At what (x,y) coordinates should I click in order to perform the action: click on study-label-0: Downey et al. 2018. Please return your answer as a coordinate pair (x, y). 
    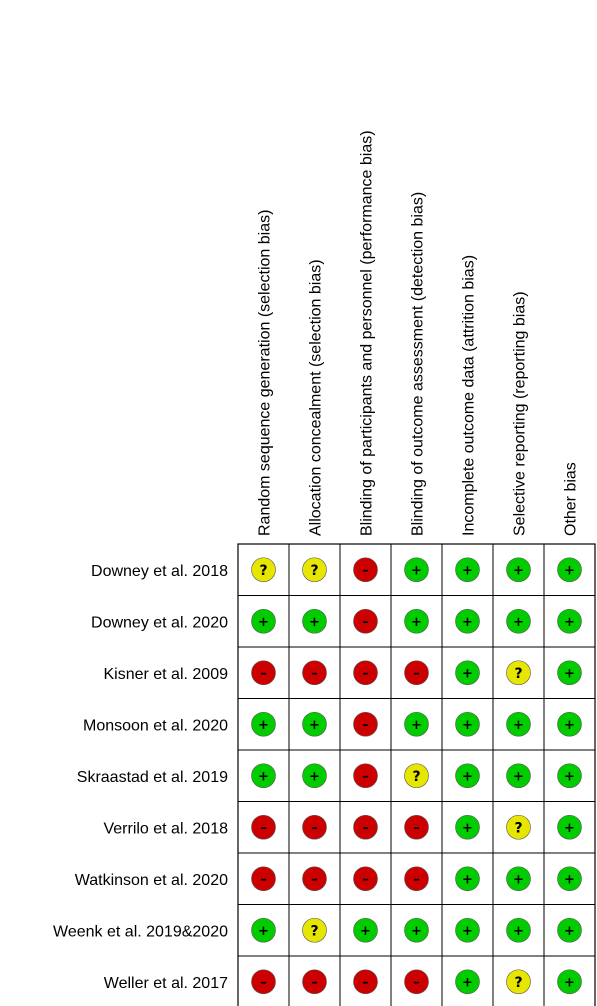
    Looking at the image, I should click on (159, 571).